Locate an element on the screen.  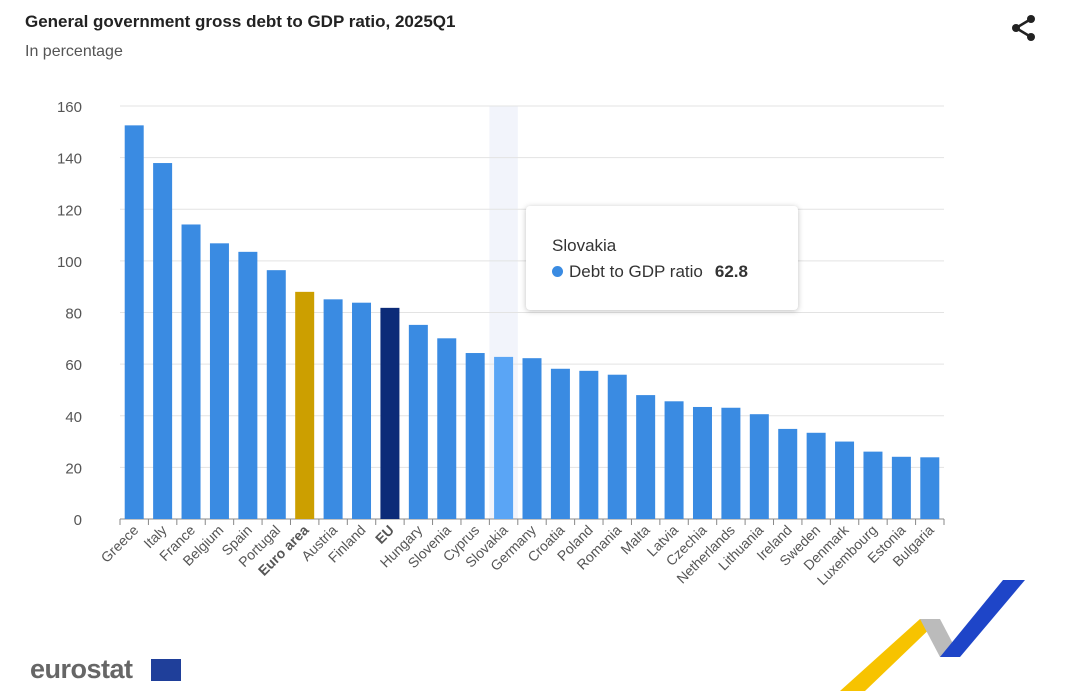
bar-netherlands is located at coordinates (731, 463).